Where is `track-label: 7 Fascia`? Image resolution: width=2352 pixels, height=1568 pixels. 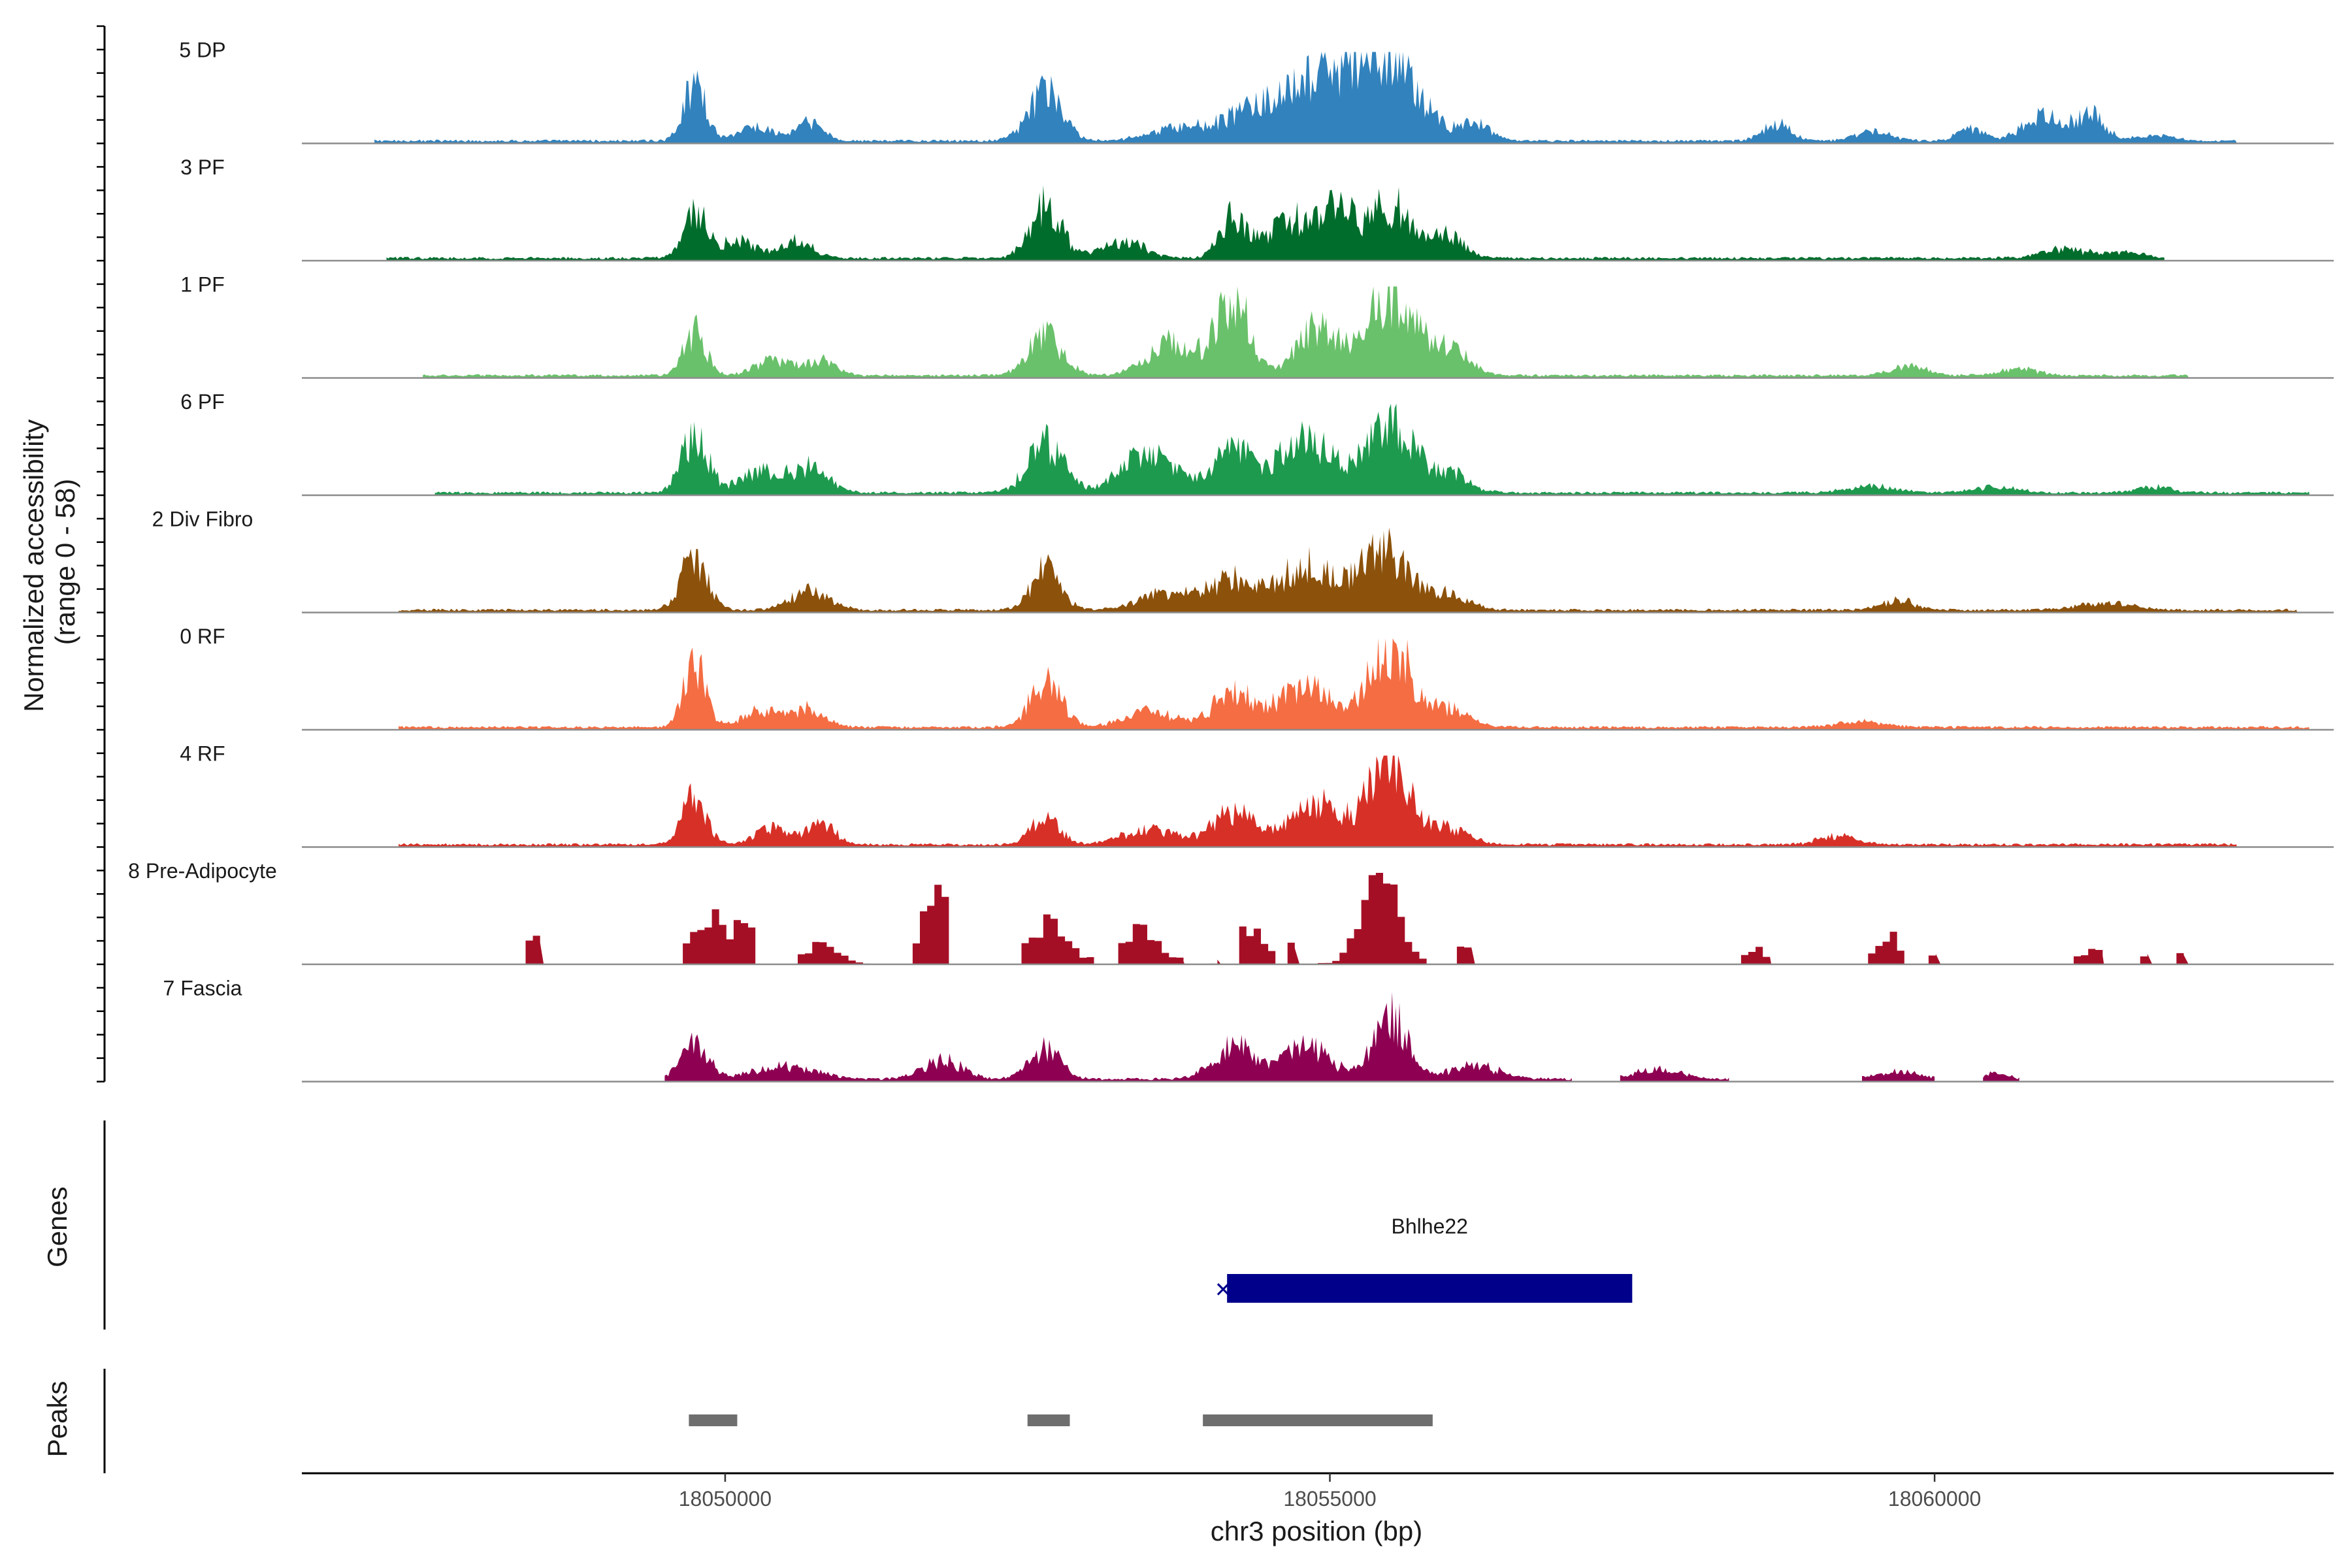 track-label: 7 Fascia is located at coordinates (202, 988).